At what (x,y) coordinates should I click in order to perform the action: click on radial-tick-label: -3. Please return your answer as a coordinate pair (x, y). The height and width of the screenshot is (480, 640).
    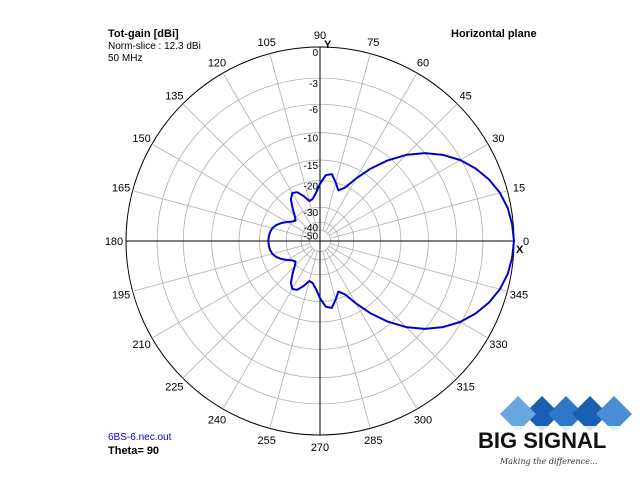
    Looking at the image, I should click on (313, 84).